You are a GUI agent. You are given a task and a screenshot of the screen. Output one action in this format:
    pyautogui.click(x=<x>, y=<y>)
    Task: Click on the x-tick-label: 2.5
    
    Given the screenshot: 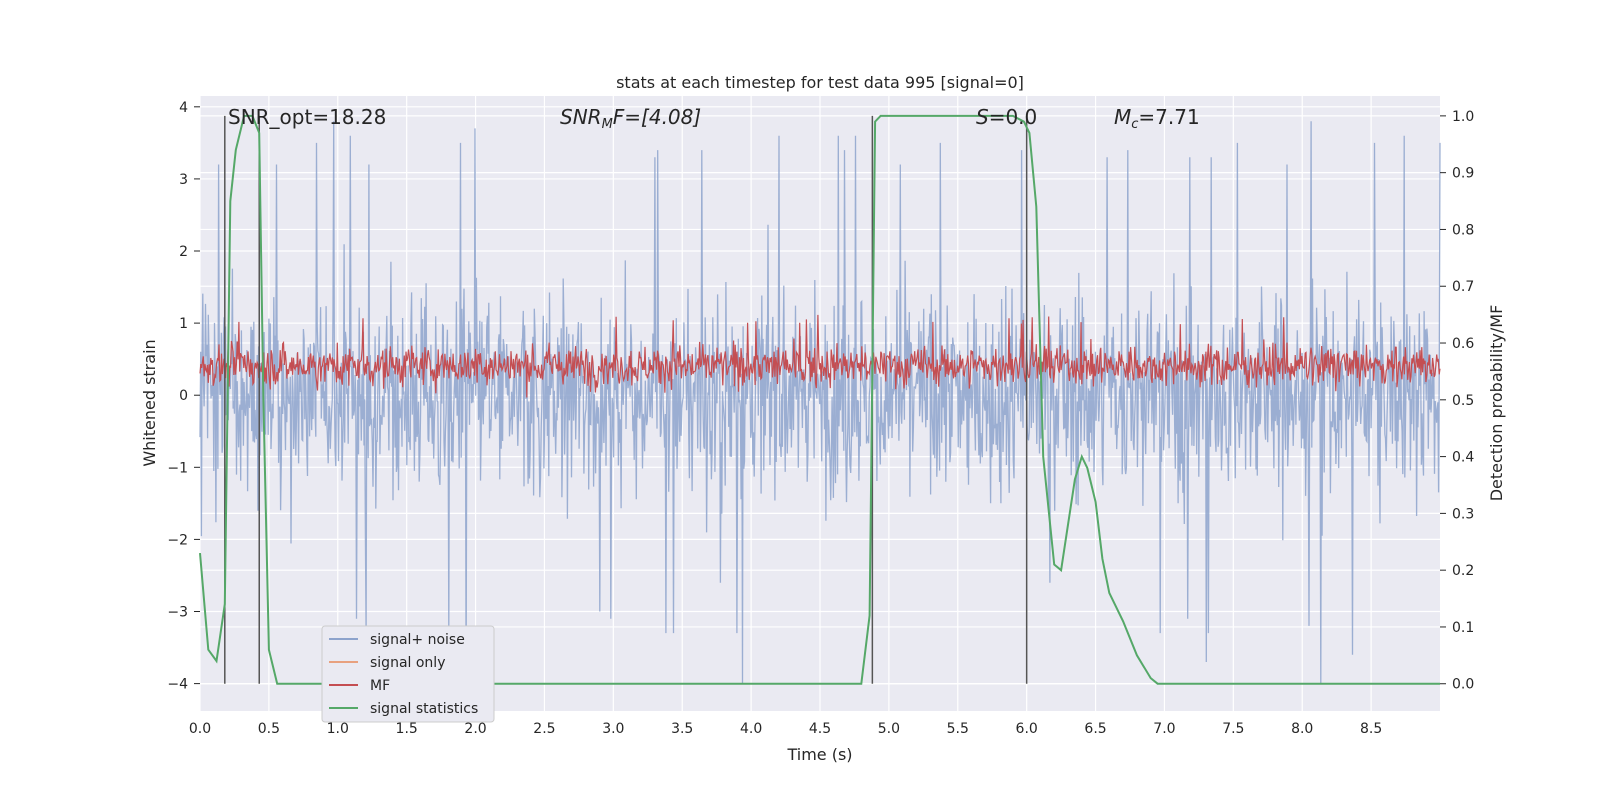 What is the action you would take?
    pyautogui.click(x=544, y=729)
    